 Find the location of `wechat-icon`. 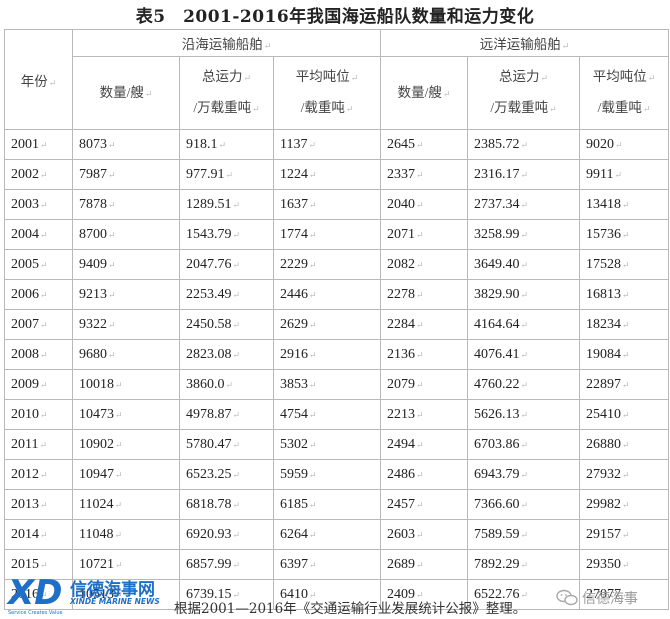

wechat-icon is located at coordinates (567, 597).